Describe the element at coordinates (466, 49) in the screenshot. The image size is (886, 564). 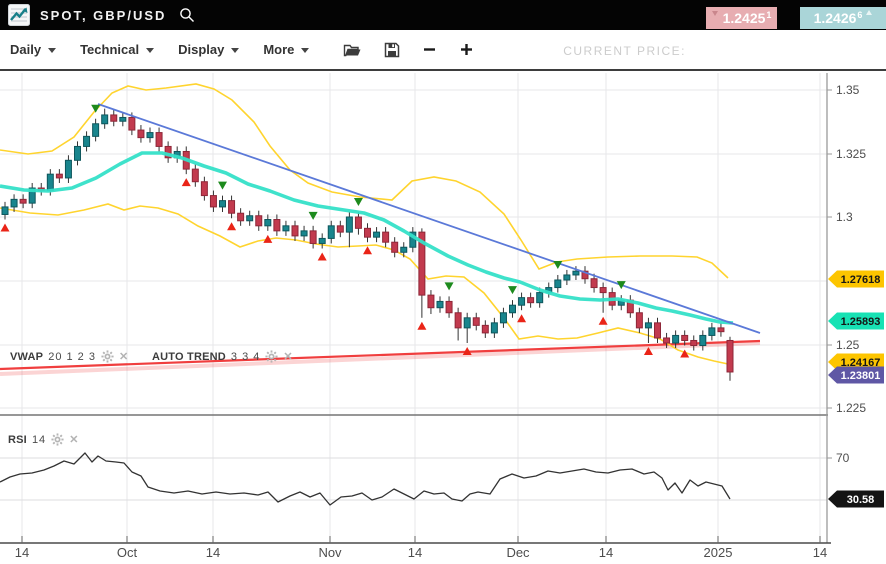
I see `zoom-in-icon` at that location.